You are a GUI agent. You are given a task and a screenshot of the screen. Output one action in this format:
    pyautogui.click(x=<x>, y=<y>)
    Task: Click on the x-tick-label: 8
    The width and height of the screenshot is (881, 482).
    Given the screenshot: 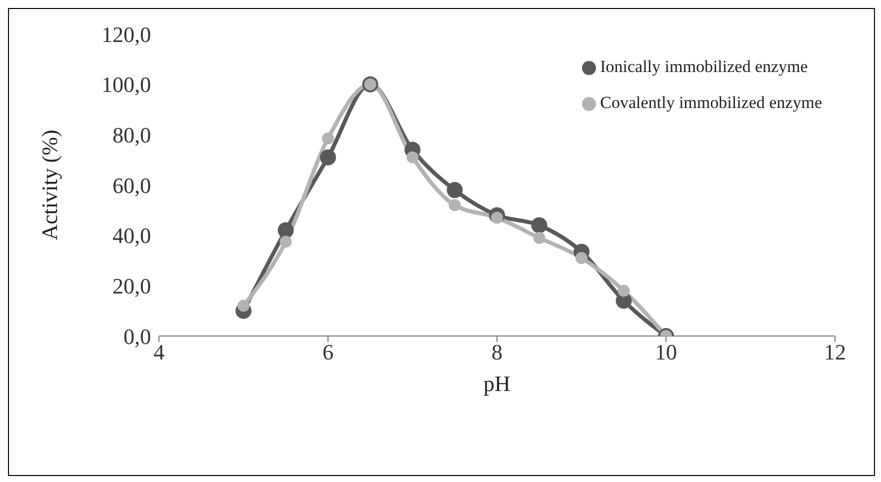 What is the action you would take?
    pyautogui.click(x=497, y=352)
    